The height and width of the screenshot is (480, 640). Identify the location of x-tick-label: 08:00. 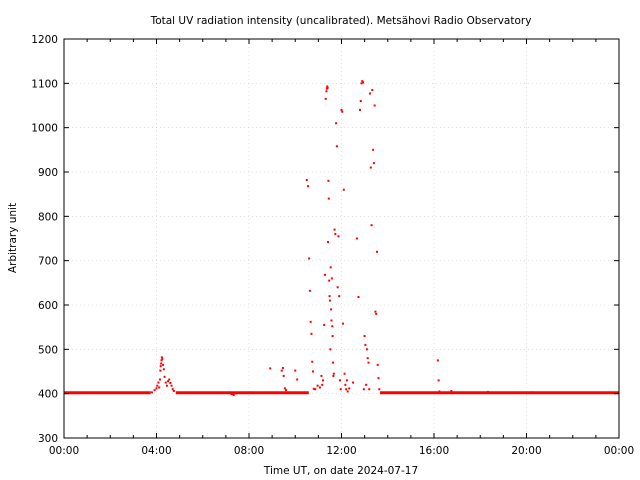
(249, 451).